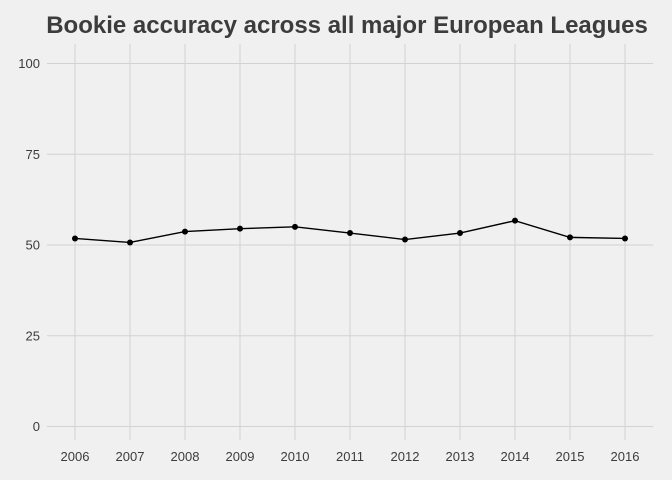 The height and width of the screenshot is (480, 672). Describe the element at coordinates (130, 456) in the screenshot. I see `x-tick-label: 2007` at that location.